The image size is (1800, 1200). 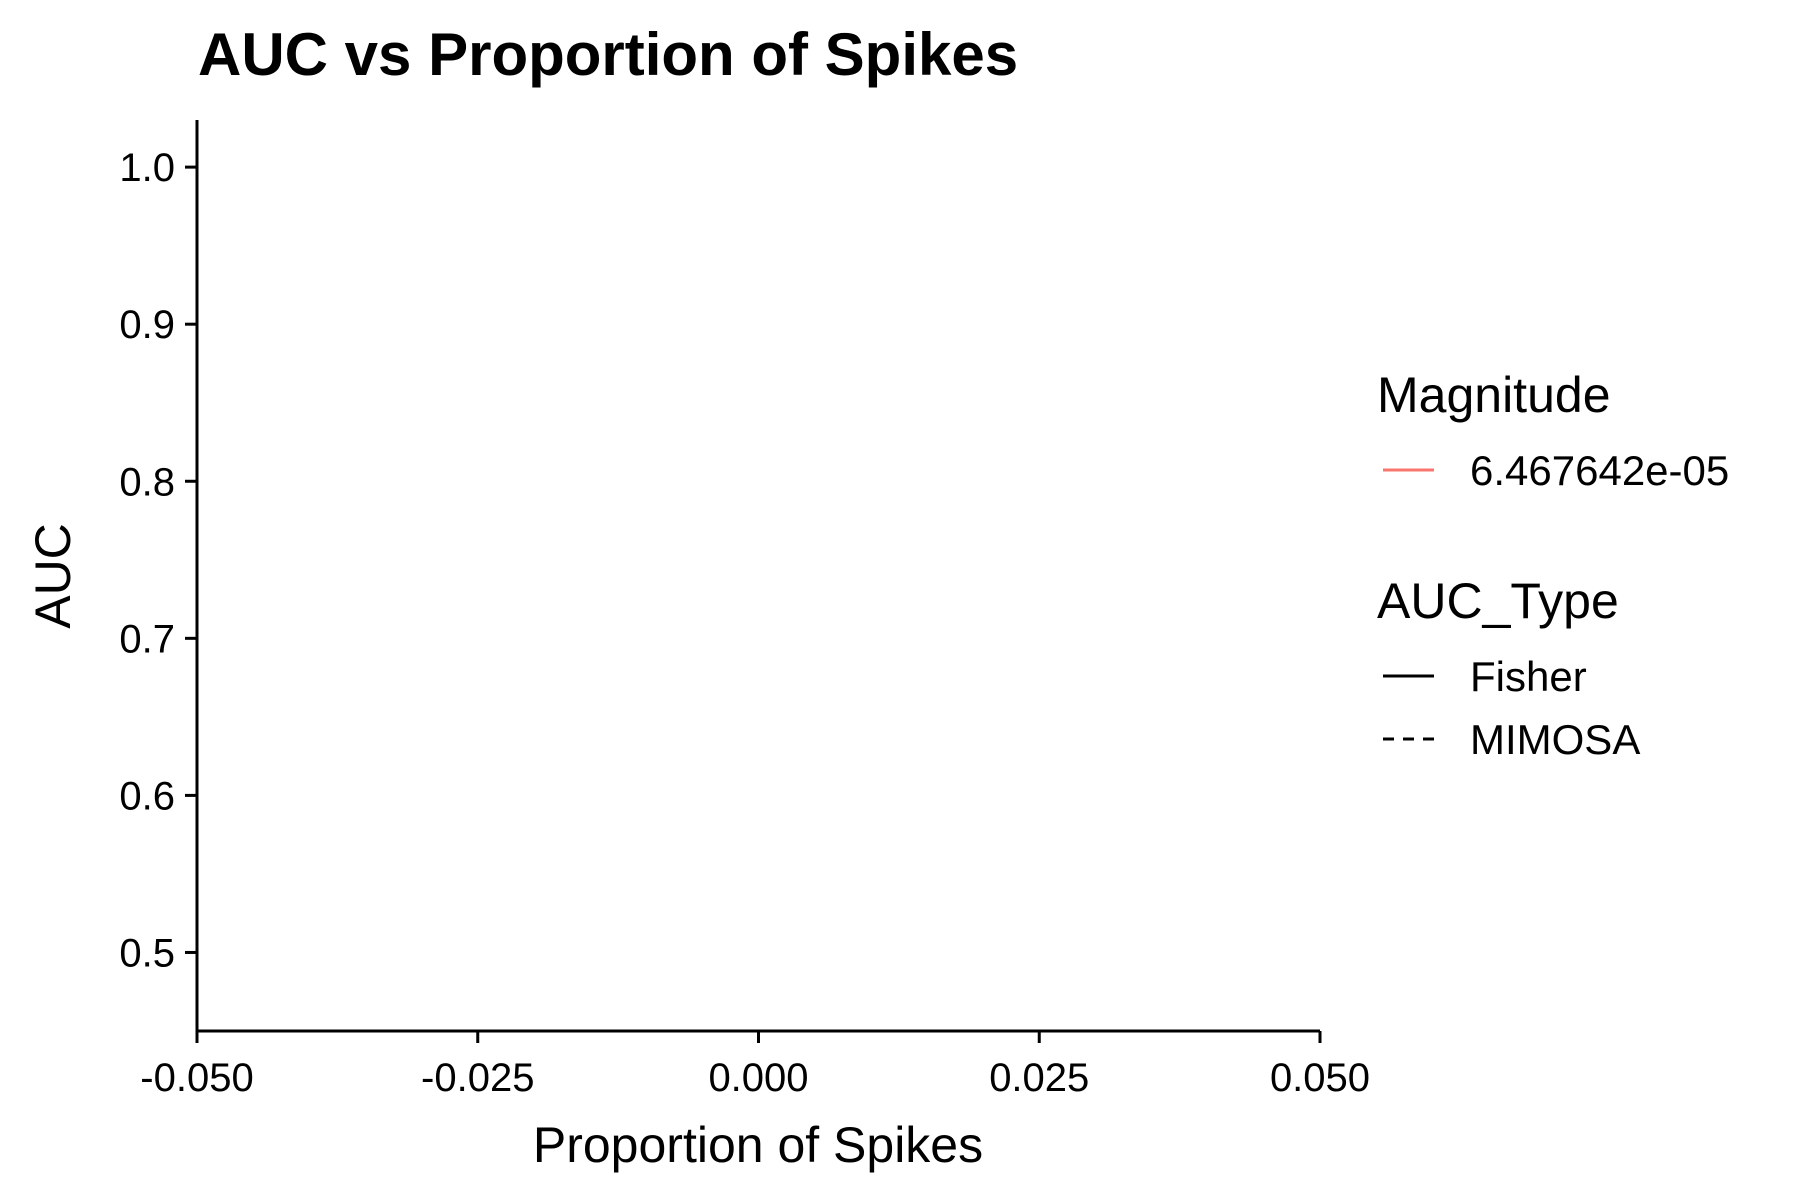 What do you see at coordinates (1498, 601) in the screenshot?
I see `legend-title: AUC_Type` at bounding box center [1498, 601].